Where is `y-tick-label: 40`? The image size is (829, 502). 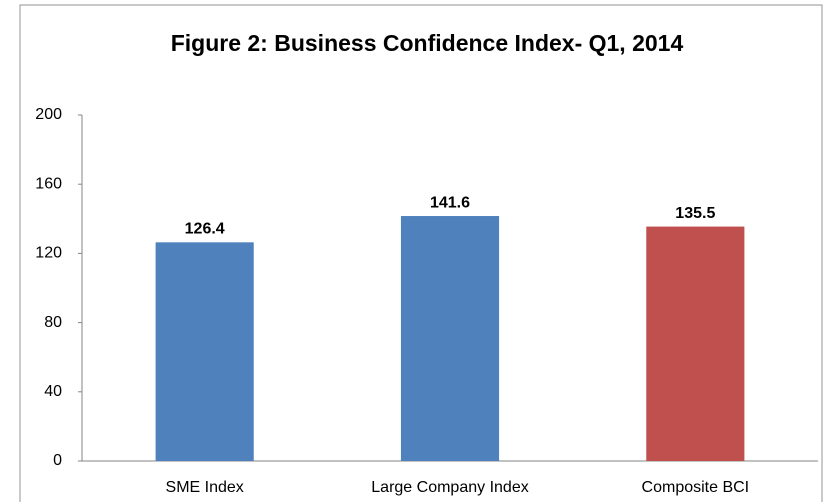
y-tick-label: 40 is located at coordinates (53, 391).